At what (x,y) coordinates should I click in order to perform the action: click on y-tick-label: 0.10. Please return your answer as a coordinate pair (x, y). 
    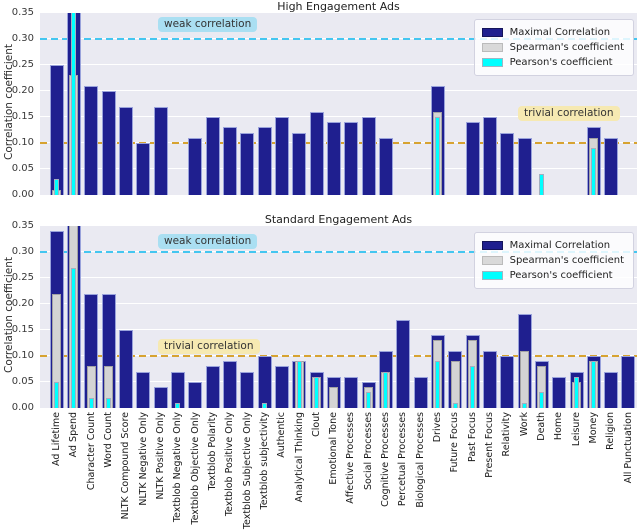
    Looking at the image, I should click on (22, 142).